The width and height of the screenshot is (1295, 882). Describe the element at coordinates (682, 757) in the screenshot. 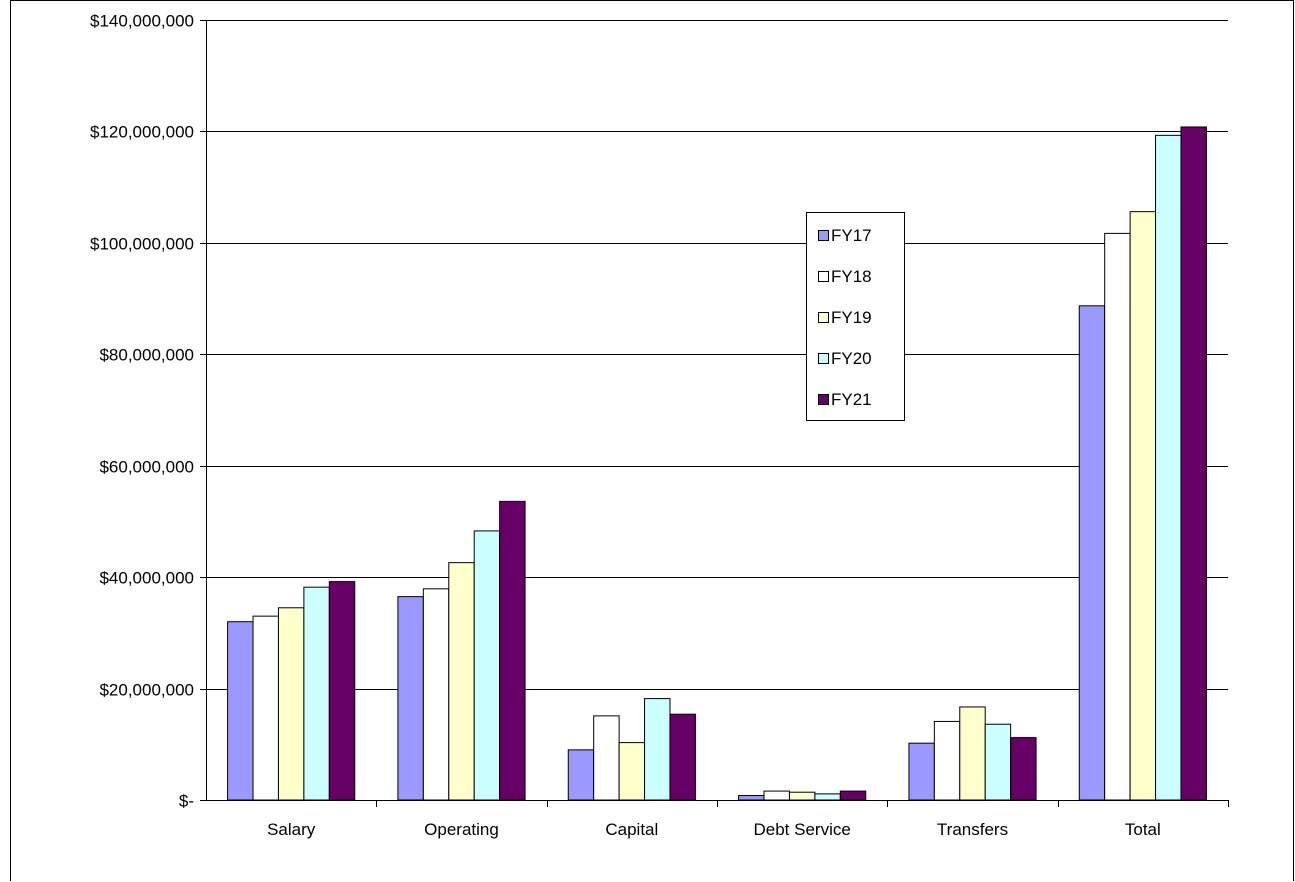

I see `bar-fy21-capital` at that location.